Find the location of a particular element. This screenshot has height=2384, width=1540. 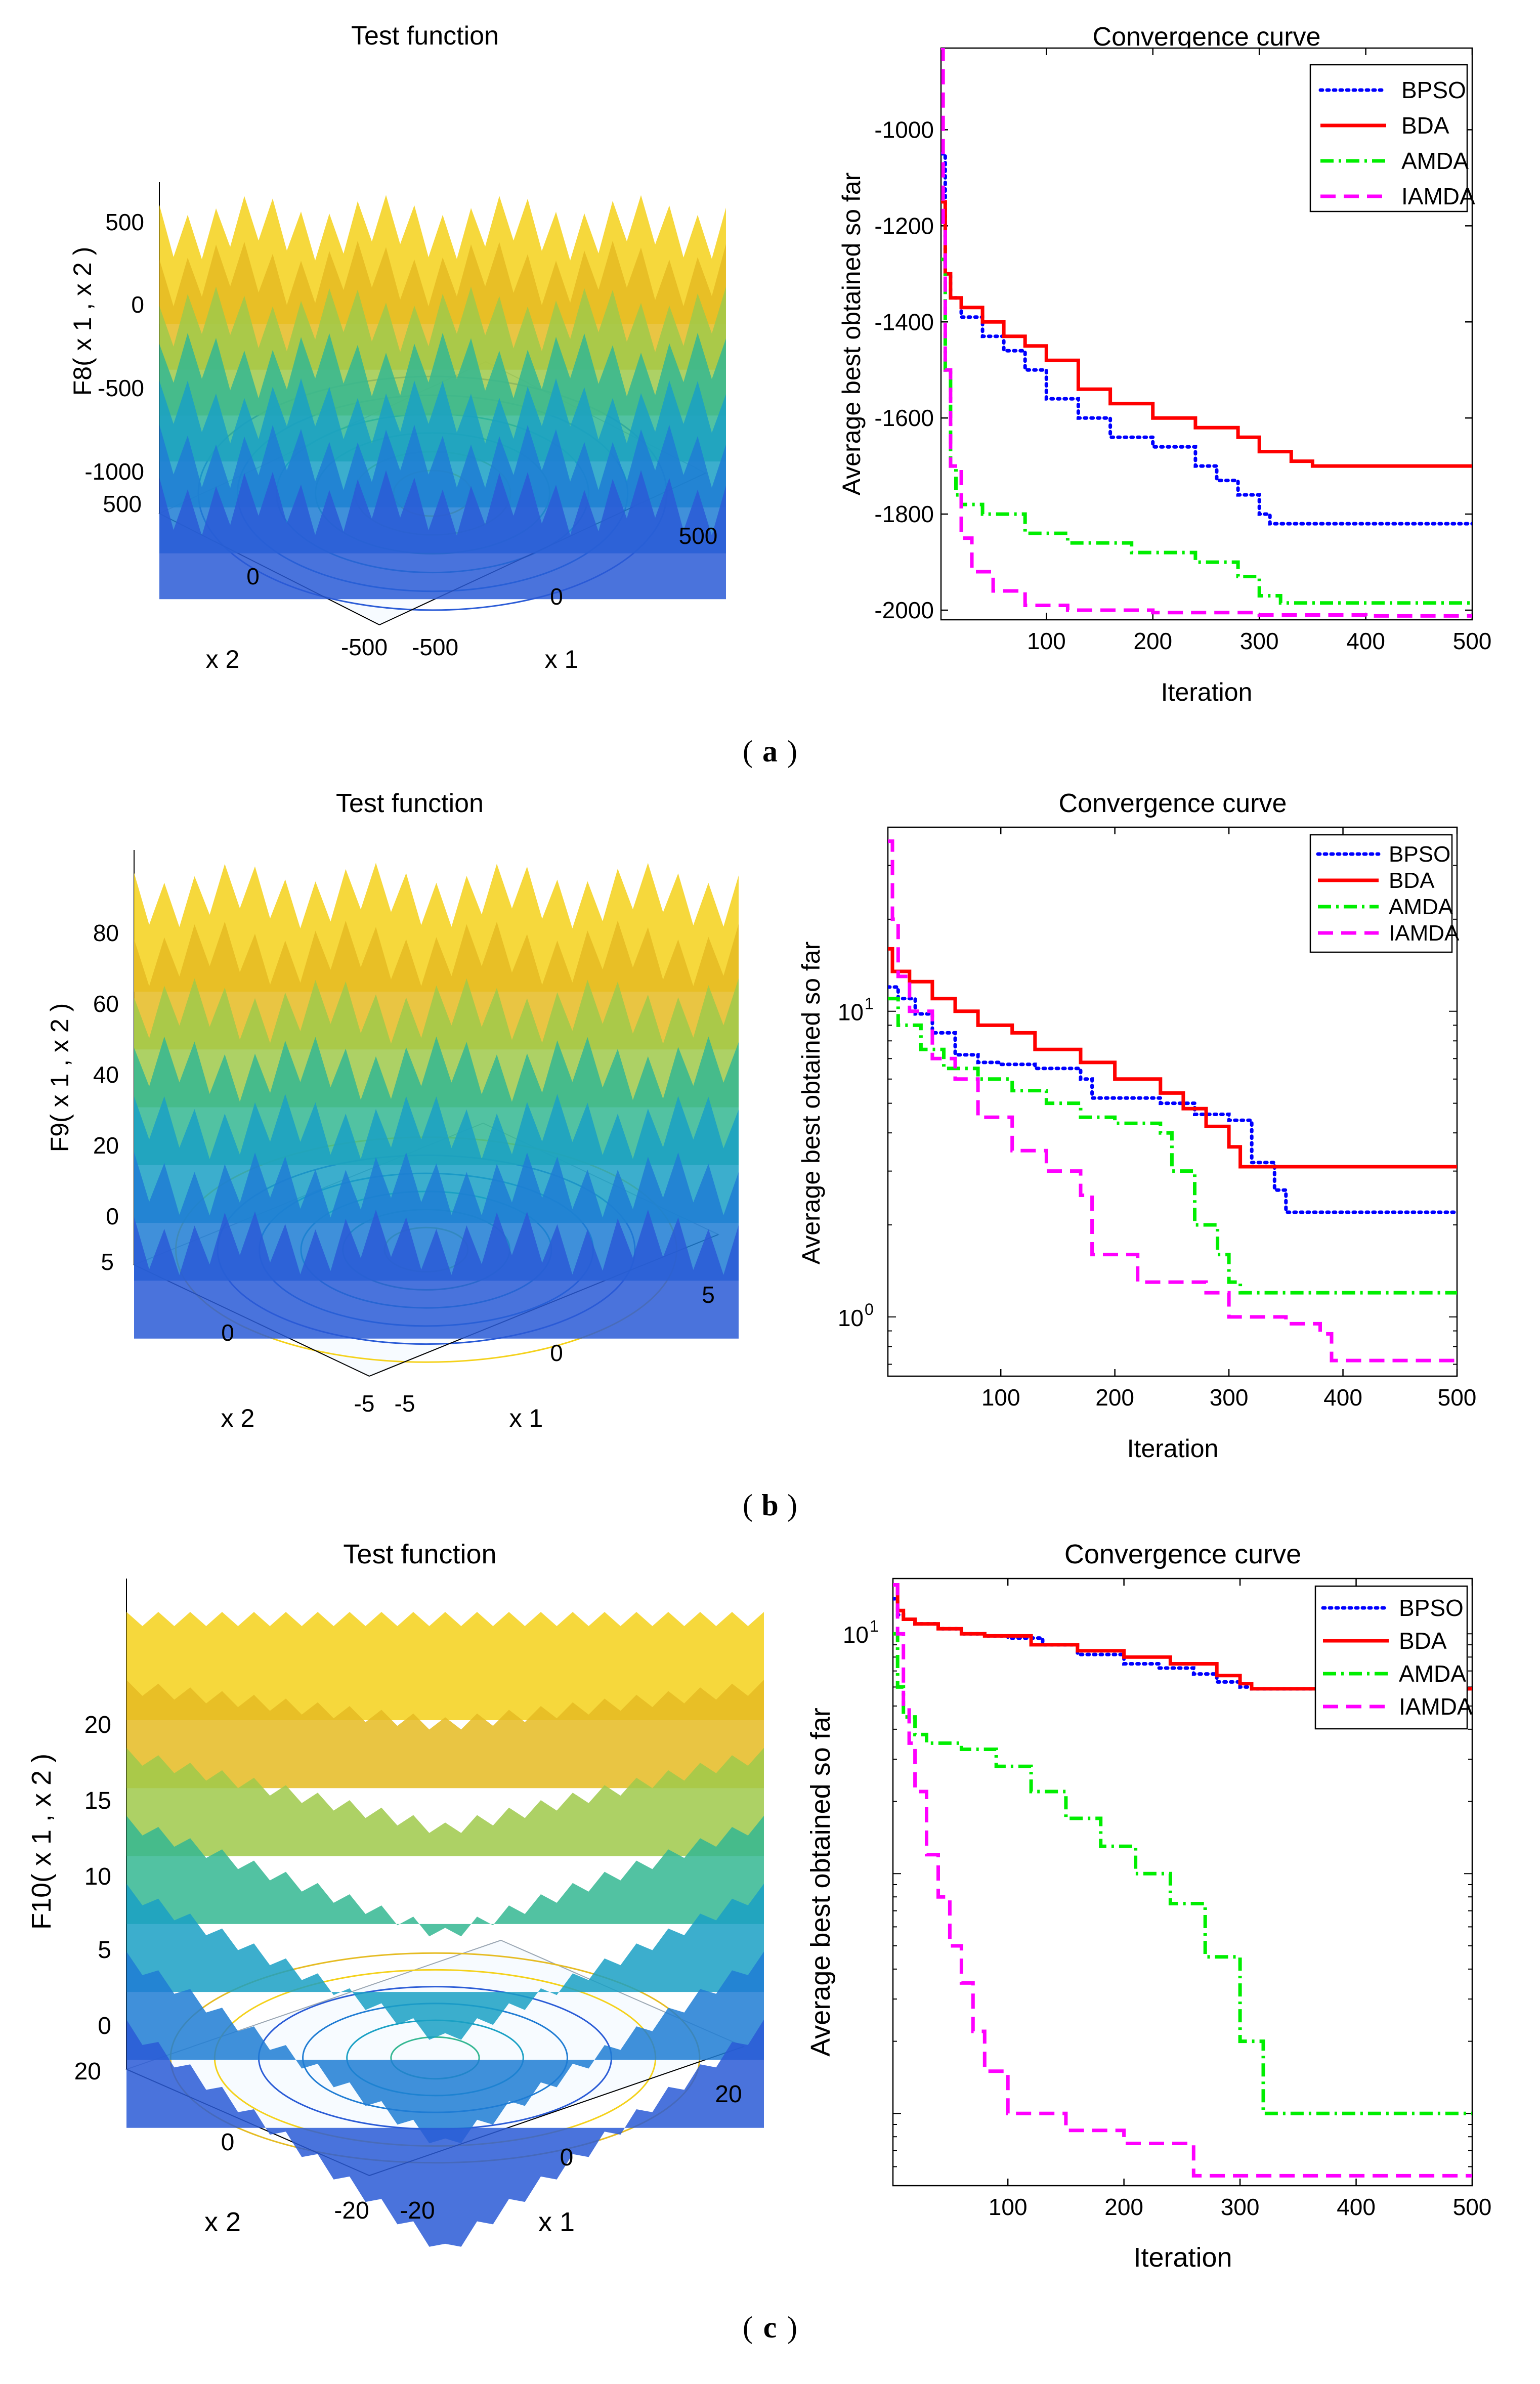

legend-label-a-2: AMDA is located at coordinates (1435, 161).